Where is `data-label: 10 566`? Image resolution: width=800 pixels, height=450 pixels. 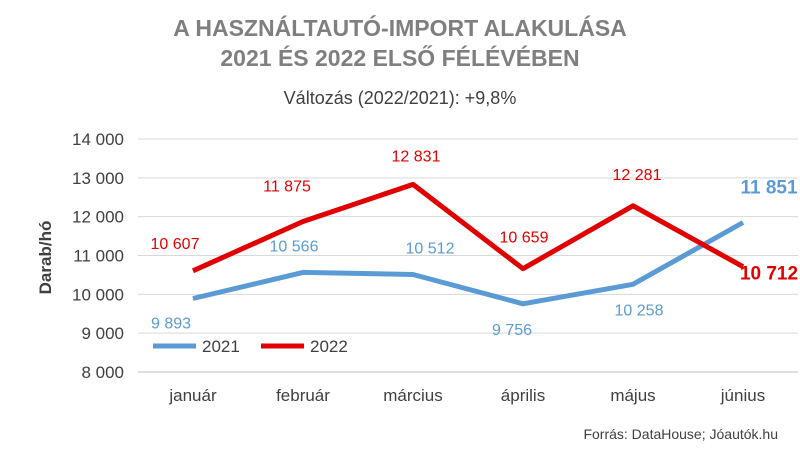
data-label: 10 566 is located at coordinates (294, 246).